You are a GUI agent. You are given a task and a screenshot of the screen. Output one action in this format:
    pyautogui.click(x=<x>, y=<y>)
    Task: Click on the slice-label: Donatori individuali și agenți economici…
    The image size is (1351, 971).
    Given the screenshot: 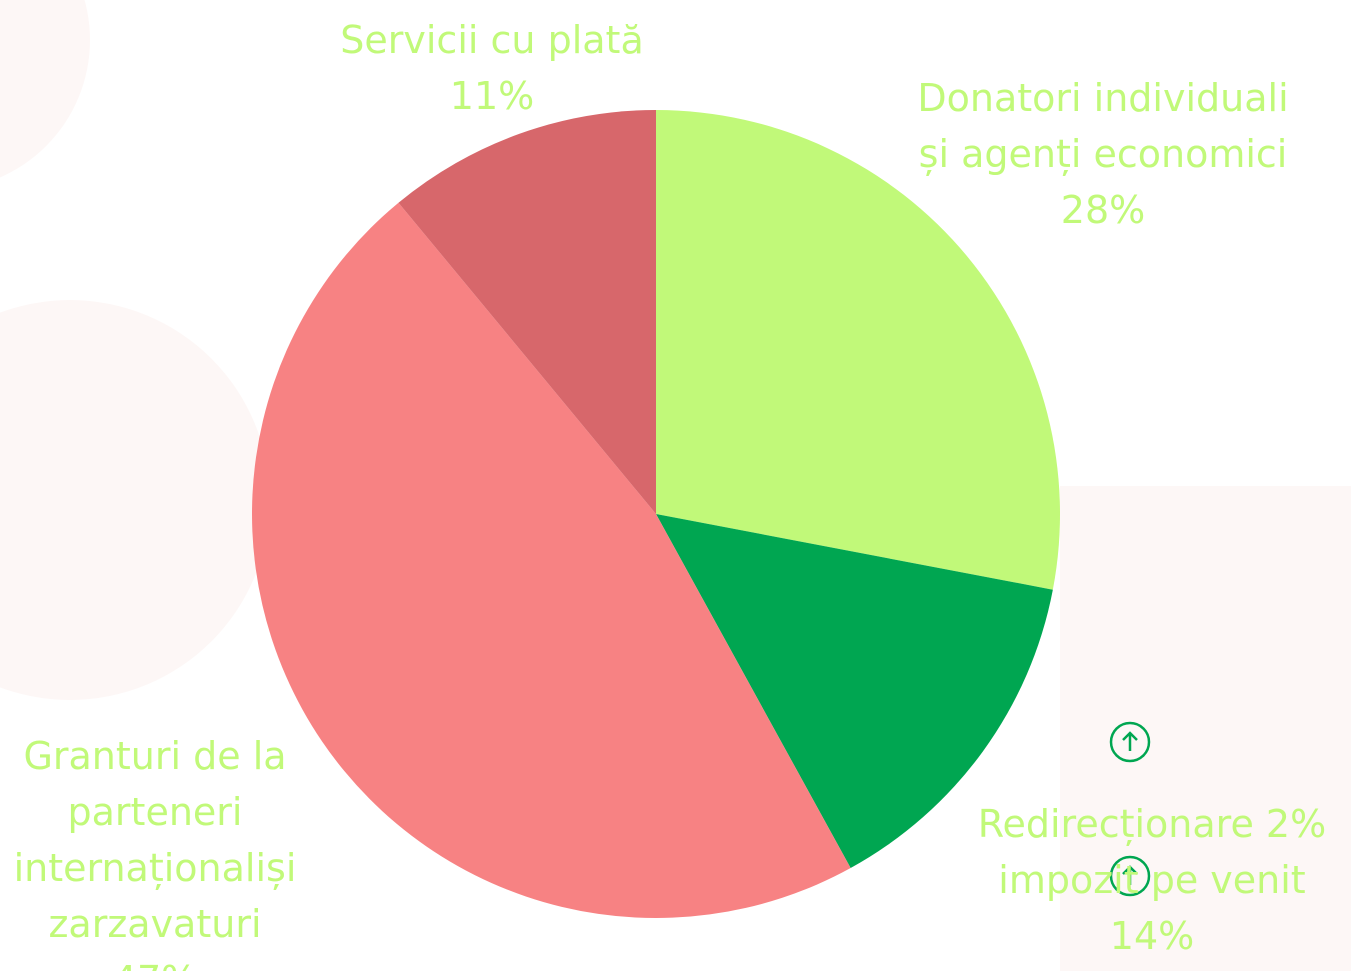 What is the action you would take?
    pyautogui.click(x=1103, y=154)
    